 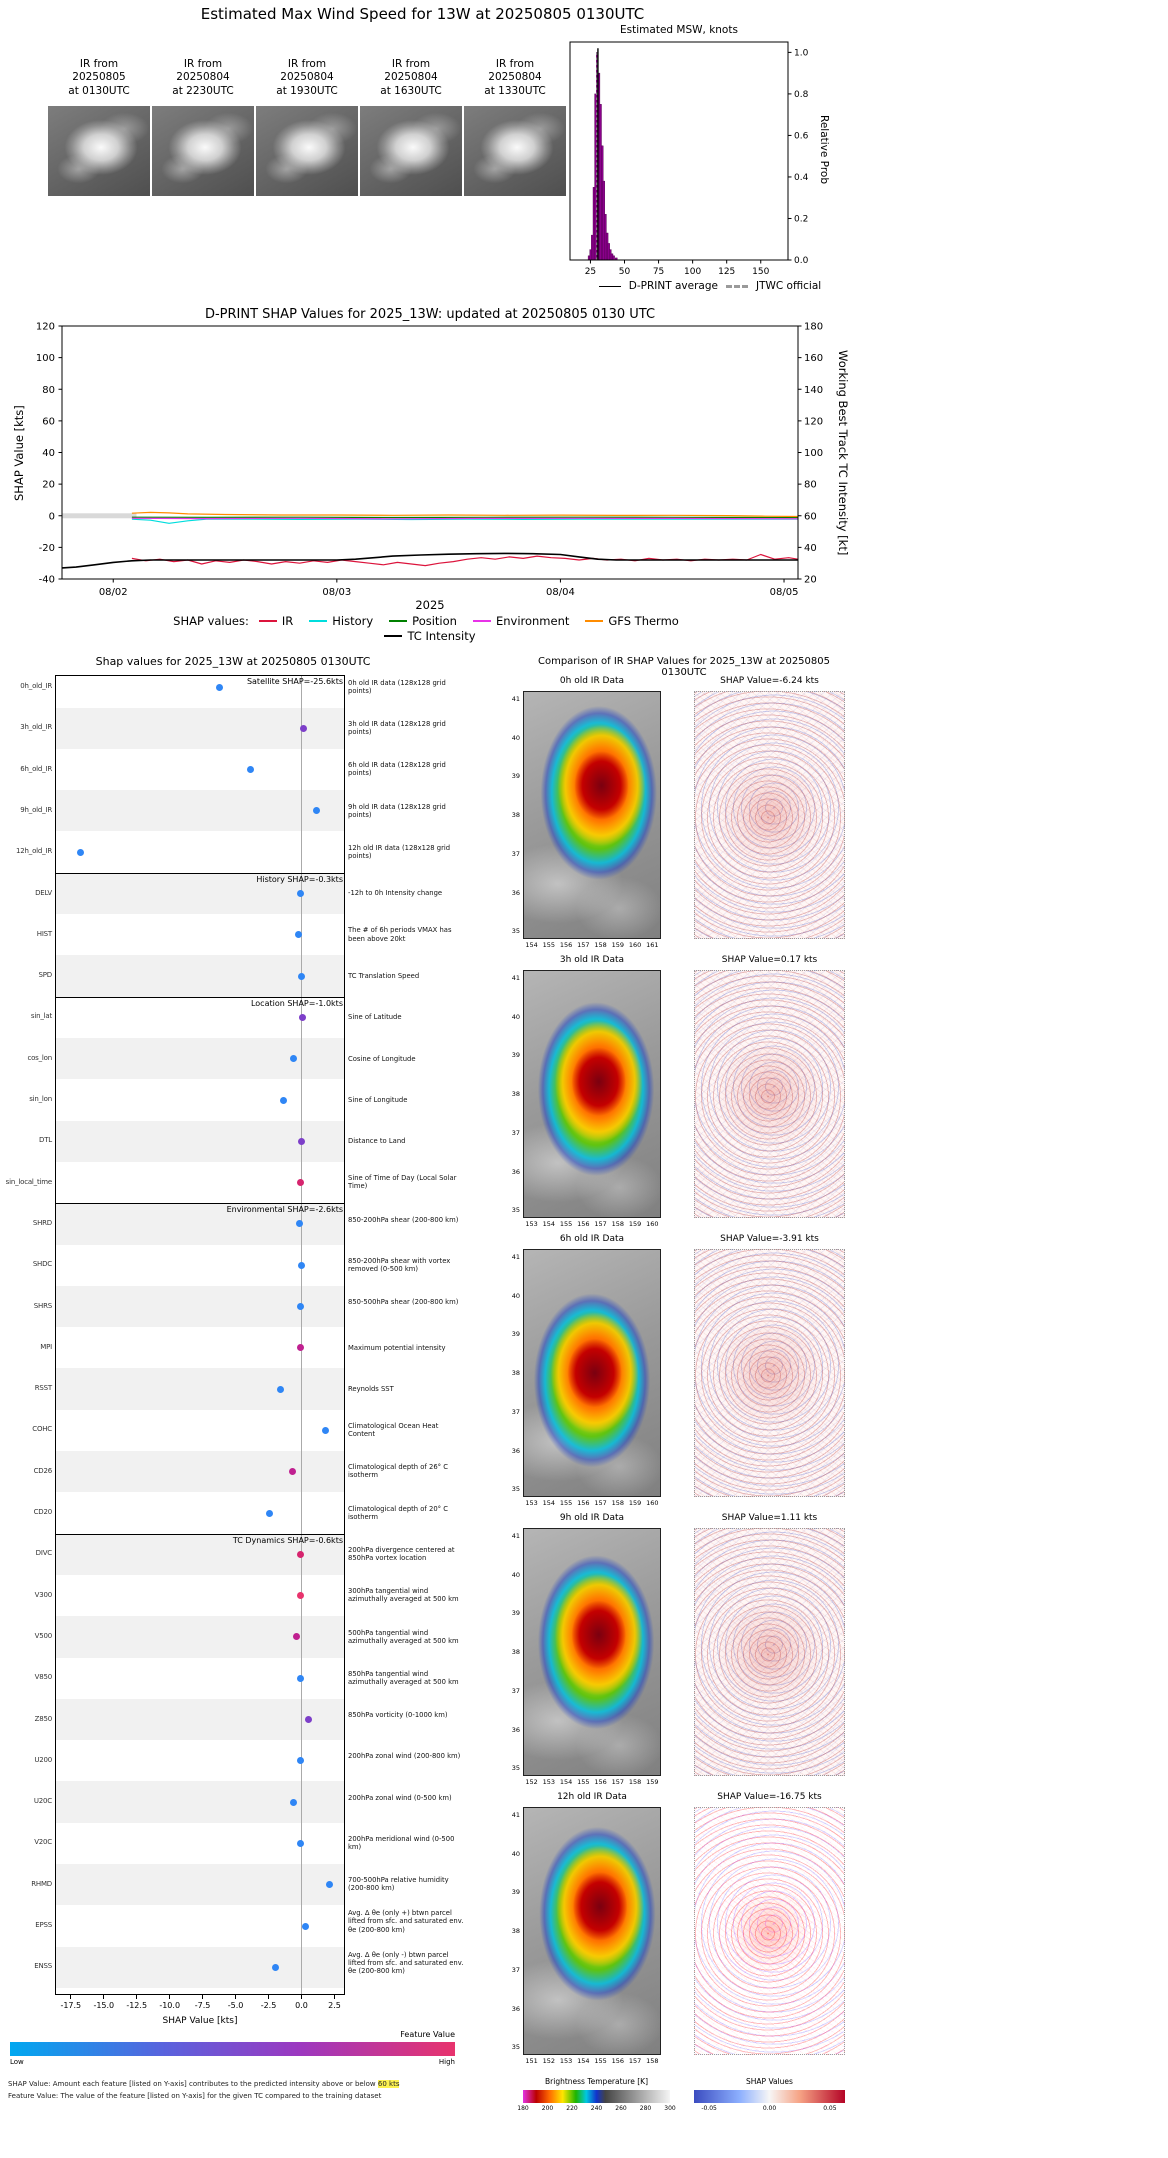 What do you see at coordinates (465, 514) in the screenshot?
I see `series-line-gfs-thermo` at bounding box center [465, 514].